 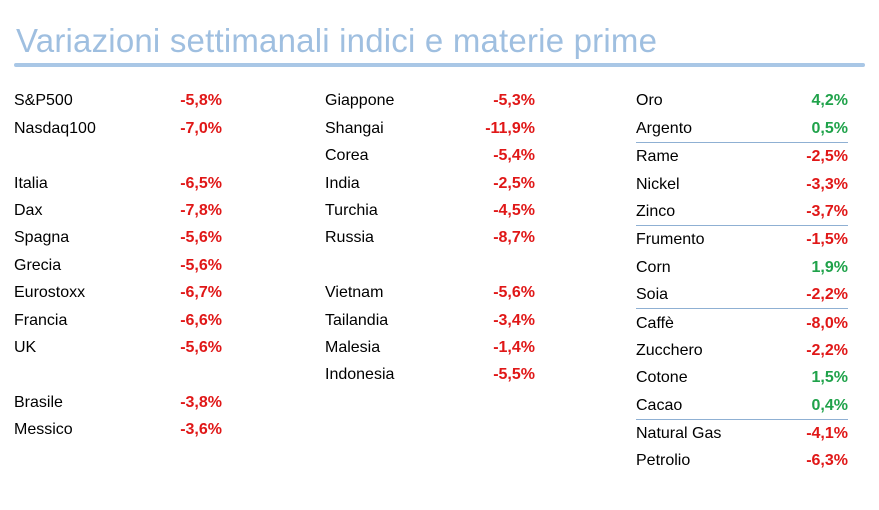 I want to click on row-change-value: -6,5%, so click(x=201, y=183).